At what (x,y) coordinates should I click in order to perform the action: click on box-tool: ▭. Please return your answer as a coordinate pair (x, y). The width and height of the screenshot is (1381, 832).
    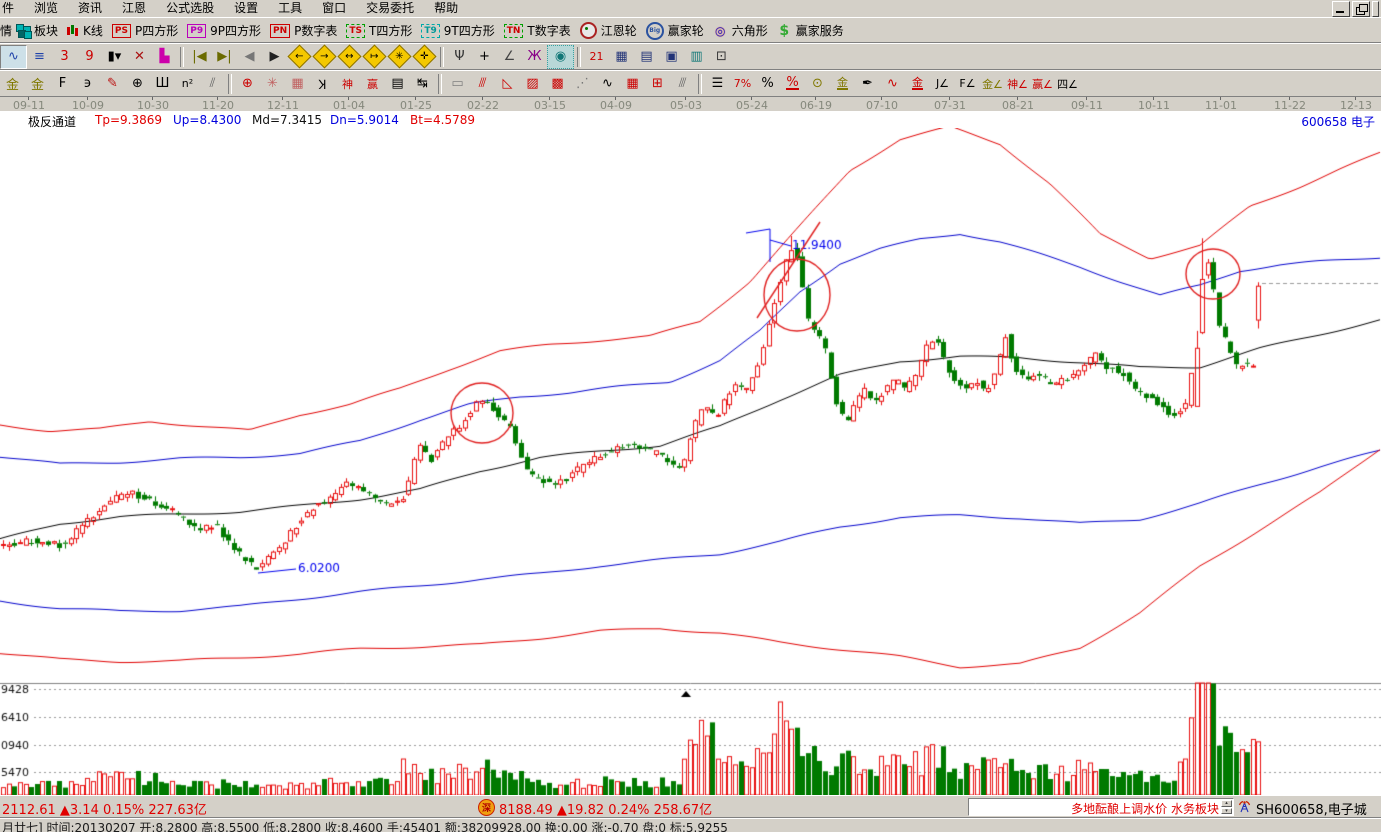
    Looking at the image, I should click on (457, 83).